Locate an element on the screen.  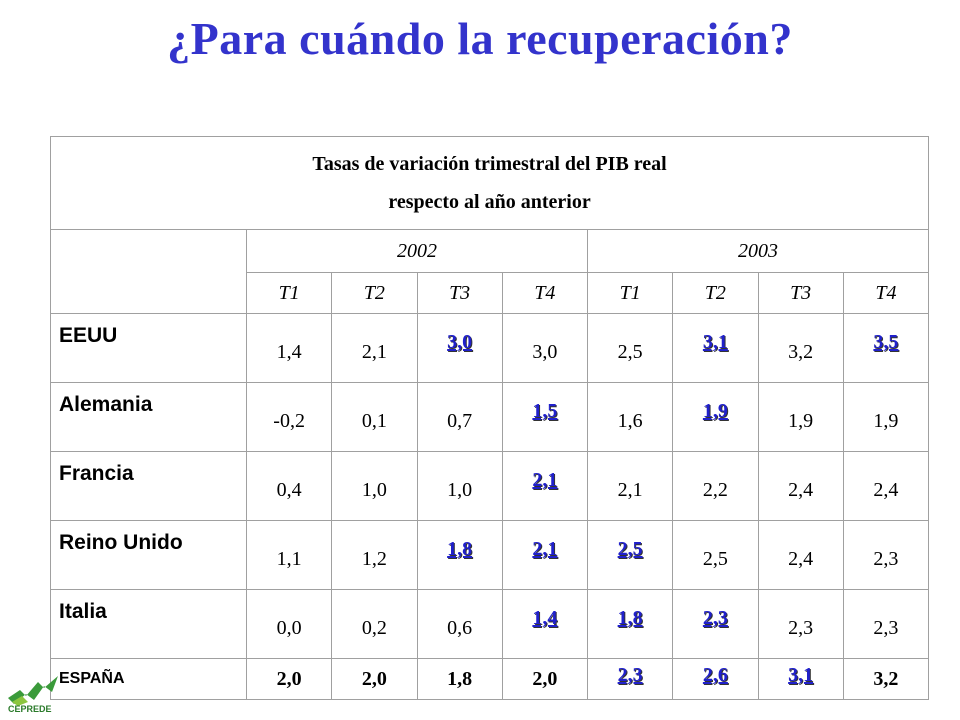
value-cell: 2,6 is located at coordinates (715, 679).